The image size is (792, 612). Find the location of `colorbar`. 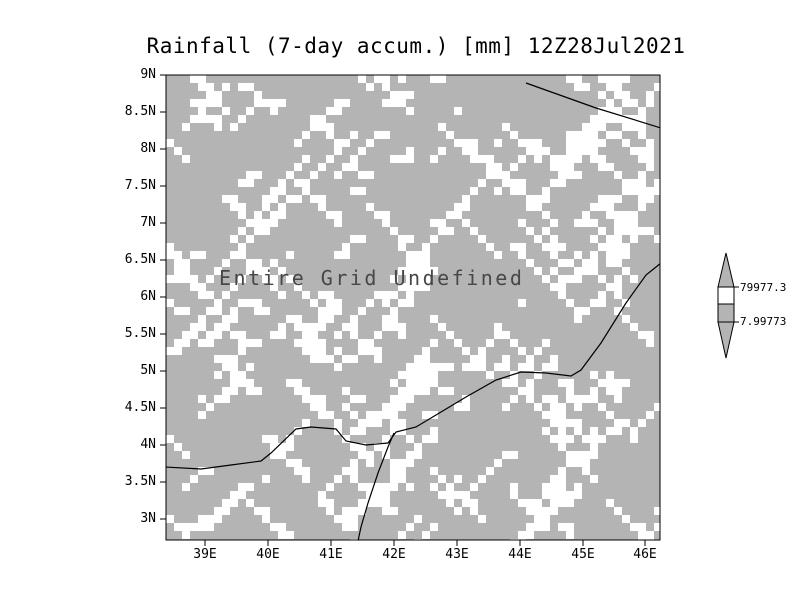

colorbar is located at coordinates (728, 305).